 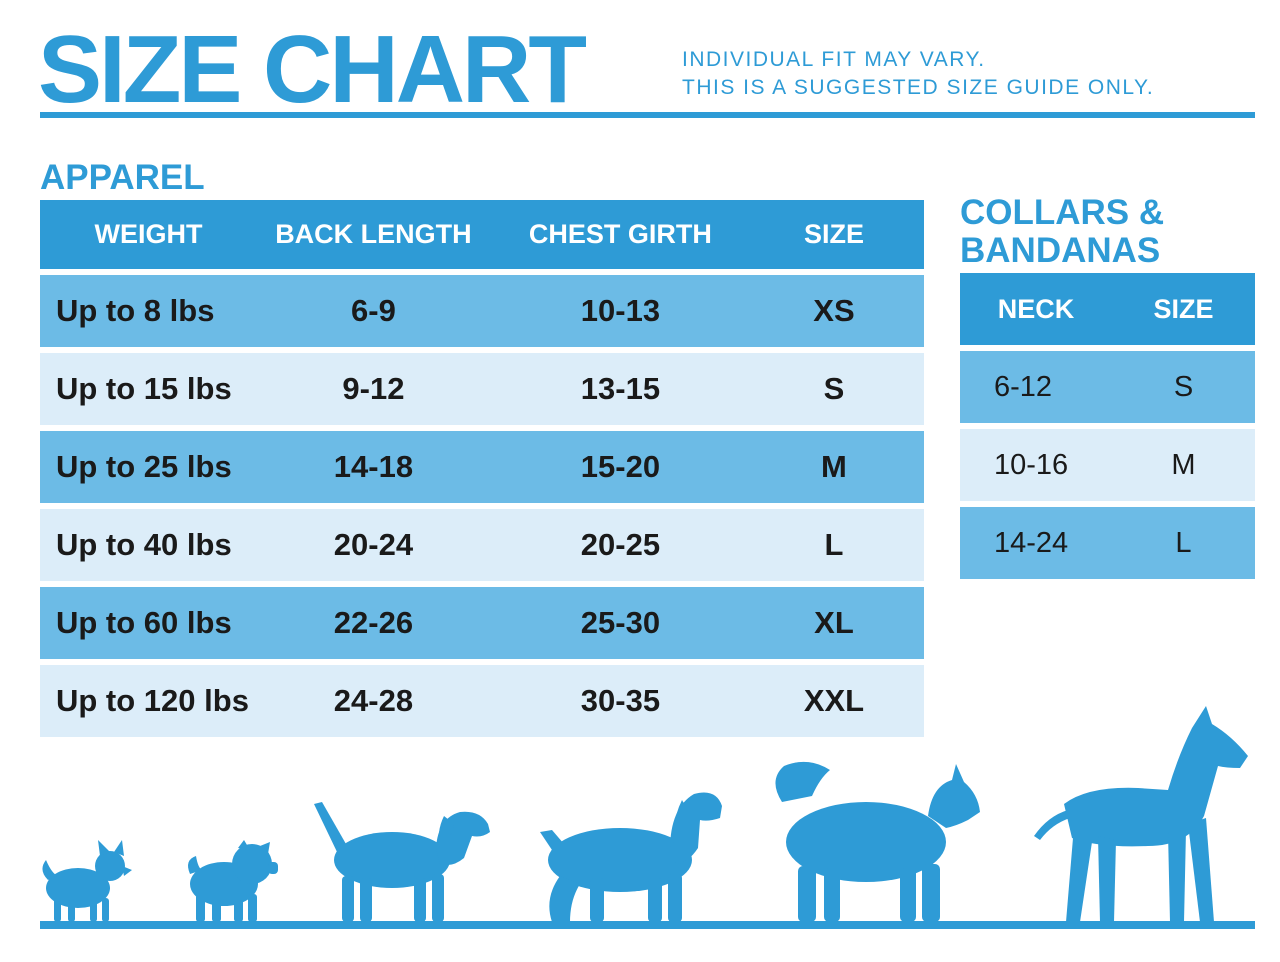 What do you see at coordinates (1036, 309) in the screenshot?
I see `column-header-neck: NECK` at bounding box center [1036, 309].